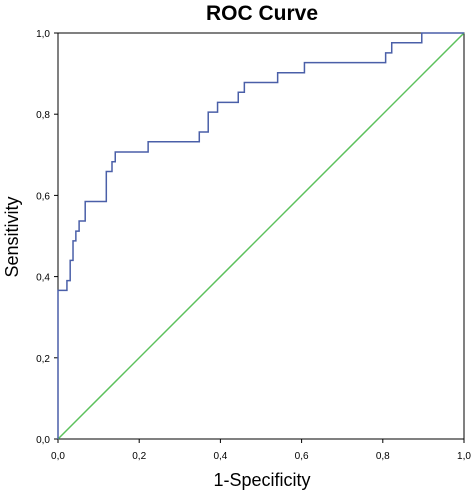 This screenshot has width=474, height=491. What do you see at coordinates (43, 115) in the screenshot?
I see `y-tick-label: 0,8` at bounding box center [43, 115].